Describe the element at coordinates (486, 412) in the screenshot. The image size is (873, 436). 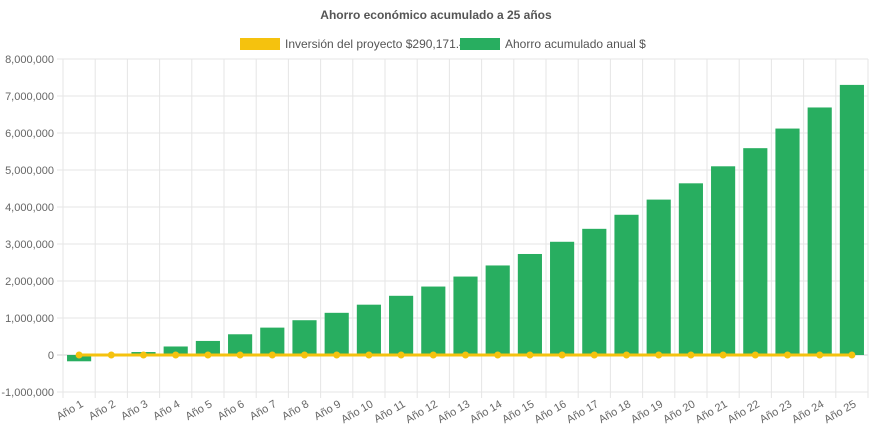
I see `x-tick-label: Año 14` at that location.